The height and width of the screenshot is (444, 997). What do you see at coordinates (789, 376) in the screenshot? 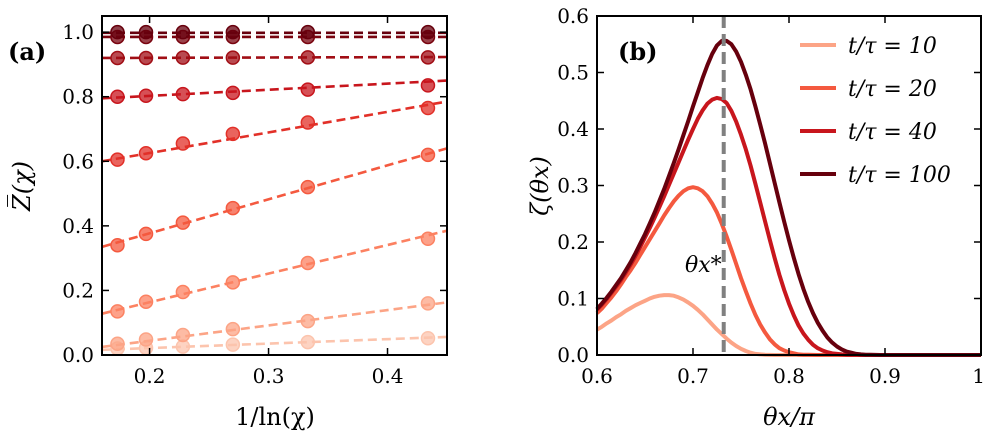
I see `b-xtick-label: 0.8` at bounding box center [789, 376].